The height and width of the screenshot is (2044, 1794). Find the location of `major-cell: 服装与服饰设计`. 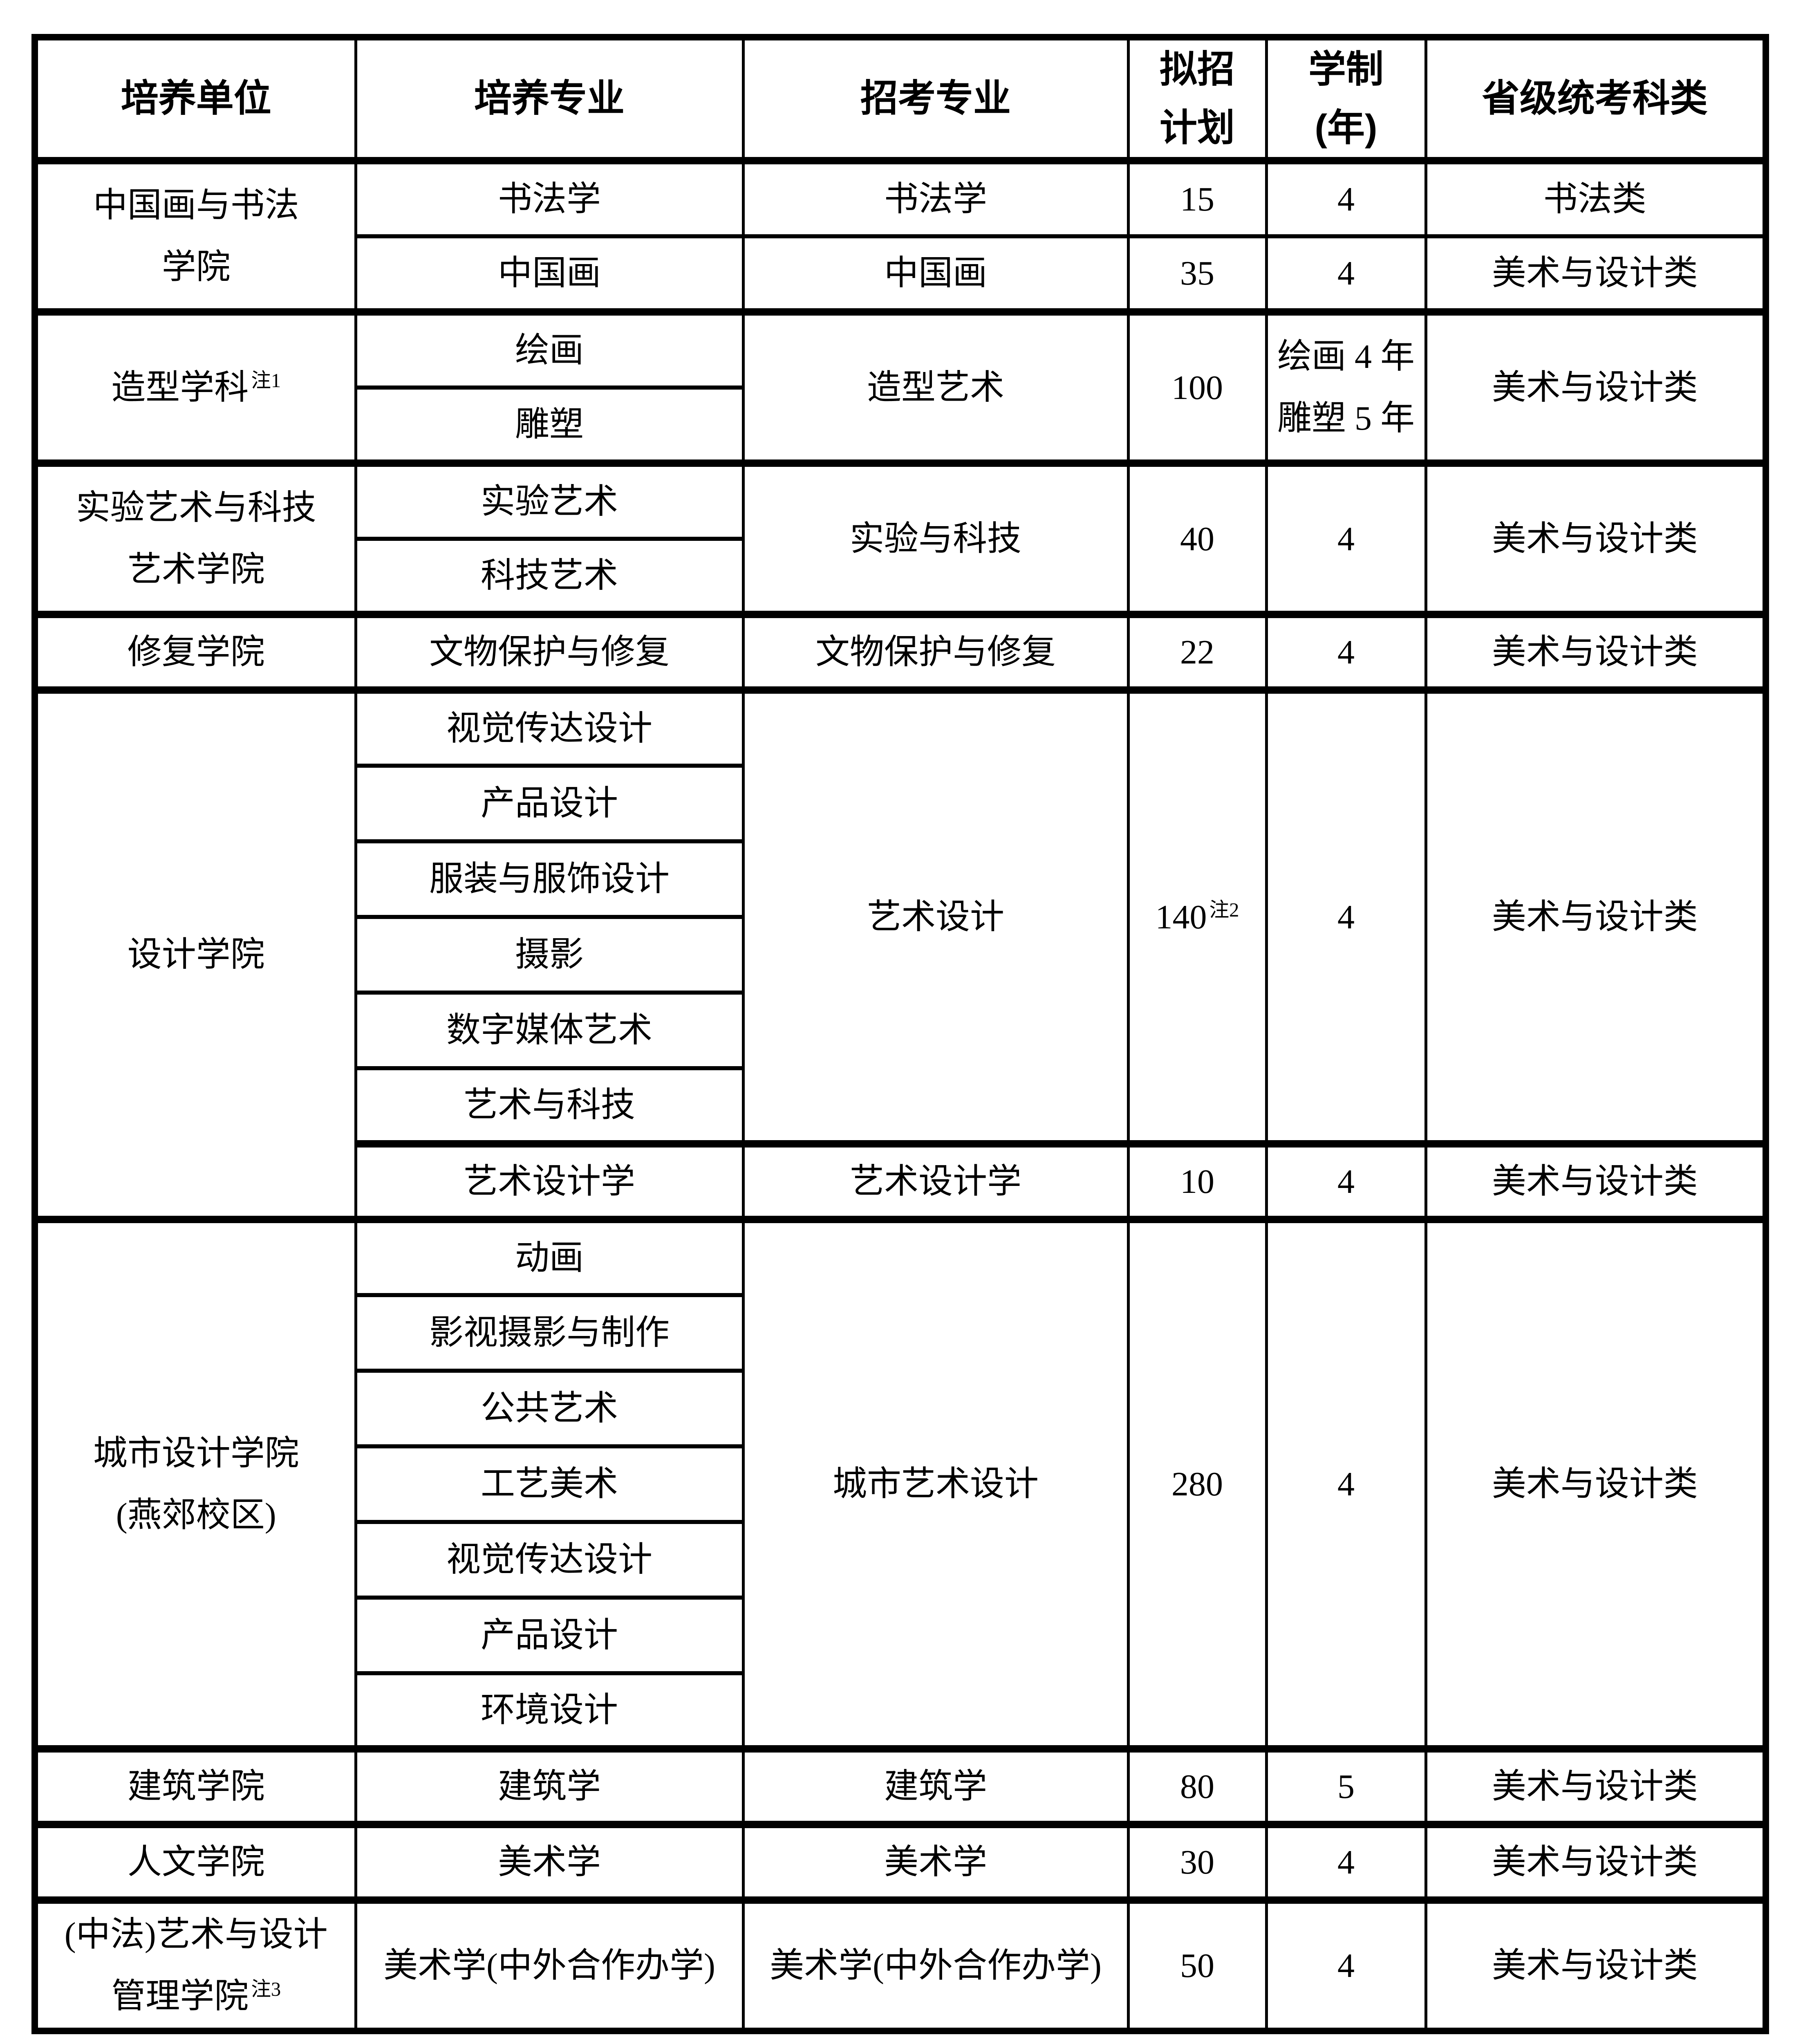

major-cell: 服装与服饰设计 is located at coordinates (549, 879).